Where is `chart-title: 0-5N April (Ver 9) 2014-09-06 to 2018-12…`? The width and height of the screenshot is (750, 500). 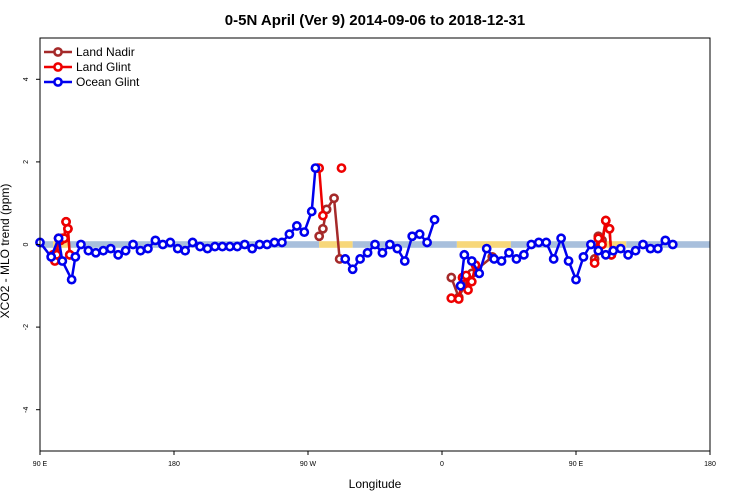
chart-title: 0-5N April (Ver 9) 2014-09-06 to 2018-12… is located at coordinates (375, 20).